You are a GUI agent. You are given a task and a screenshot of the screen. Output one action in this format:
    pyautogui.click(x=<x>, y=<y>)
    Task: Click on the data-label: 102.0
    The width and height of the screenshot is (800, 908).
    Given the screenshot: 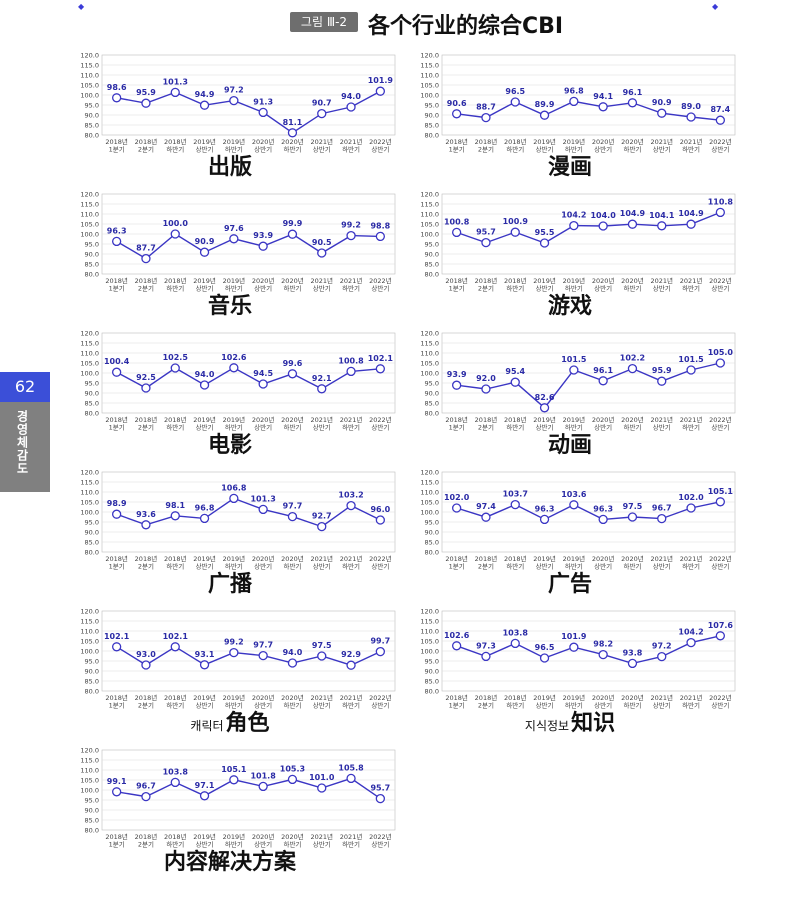 What is the action you would take?
    pyautogui.click(x=691, y=497)
    